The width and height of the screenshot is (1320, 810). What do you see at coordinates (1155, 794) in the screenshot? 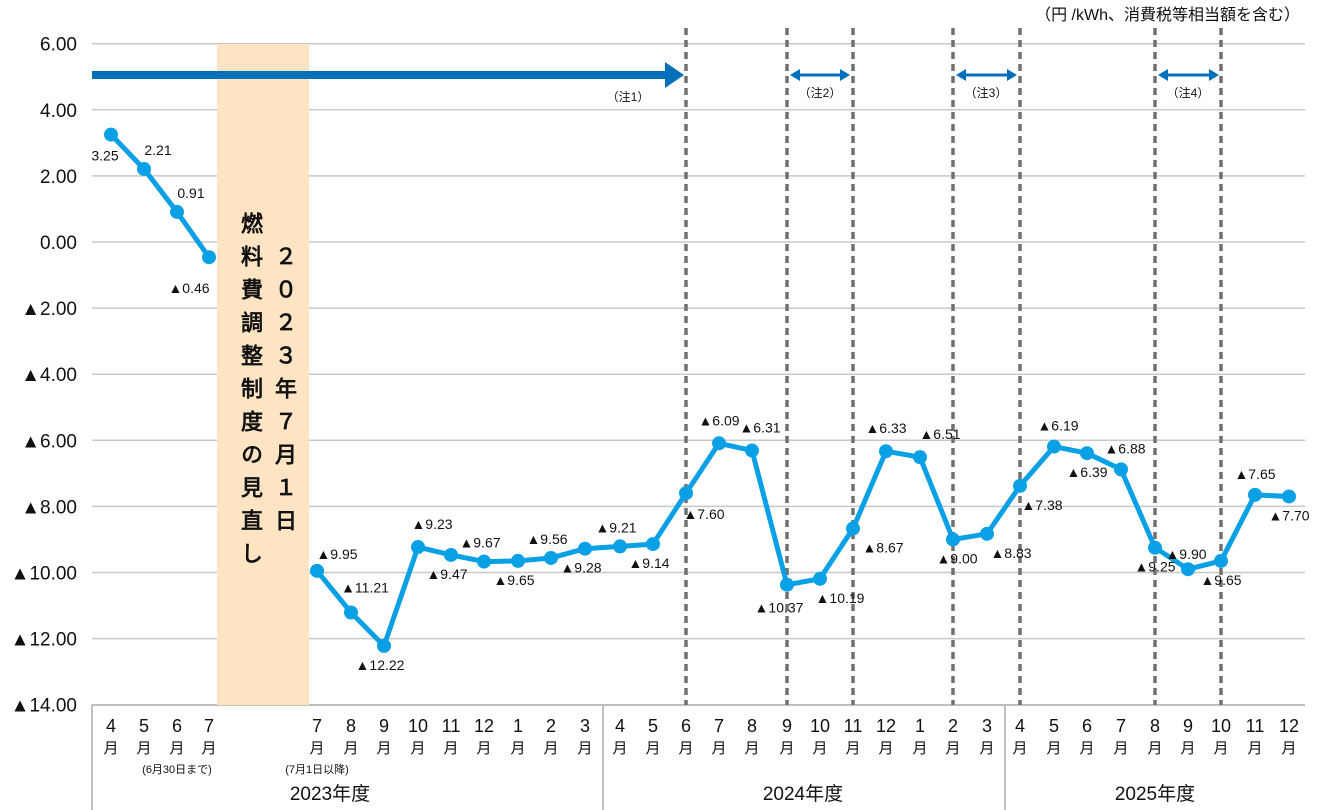
I see `fiscal-year-label: 2025年度` at bounding box center [1155, 794].